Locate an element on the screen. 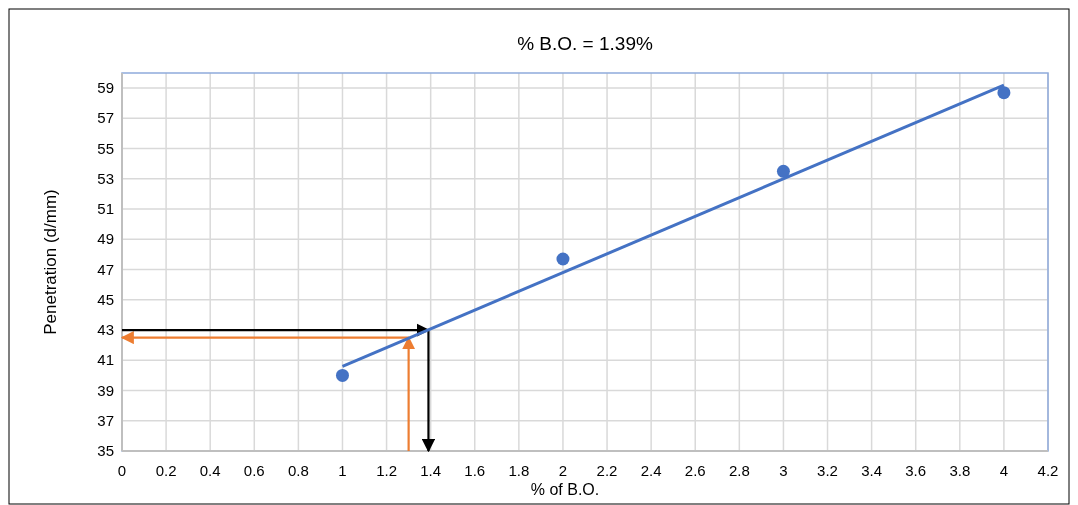  y-tick-label: 45 is located at coordinates (105, 299).